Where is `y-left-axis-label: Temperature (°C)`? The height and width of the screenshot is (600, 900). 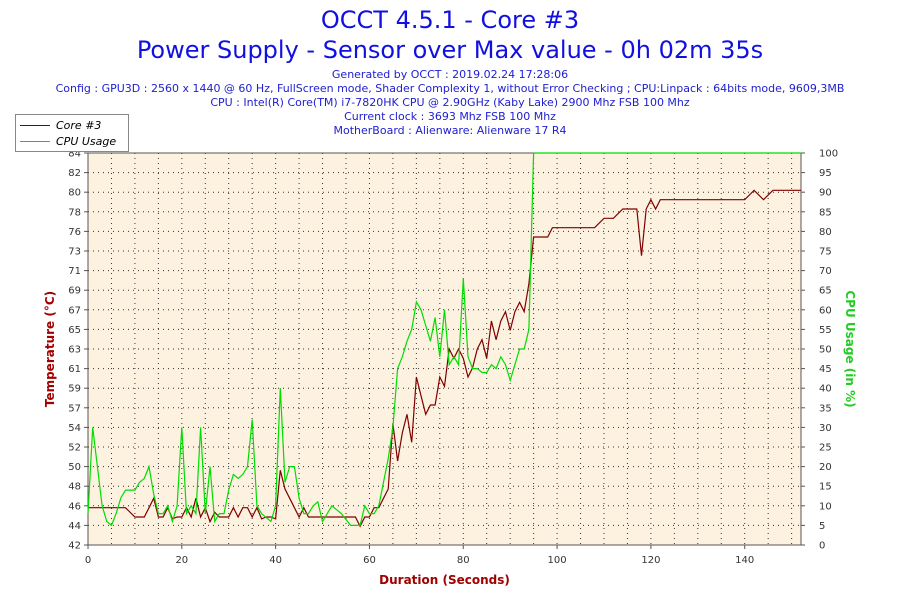 y-left-axis-label: Temperature (°C) is located at coordinates (50, 349).